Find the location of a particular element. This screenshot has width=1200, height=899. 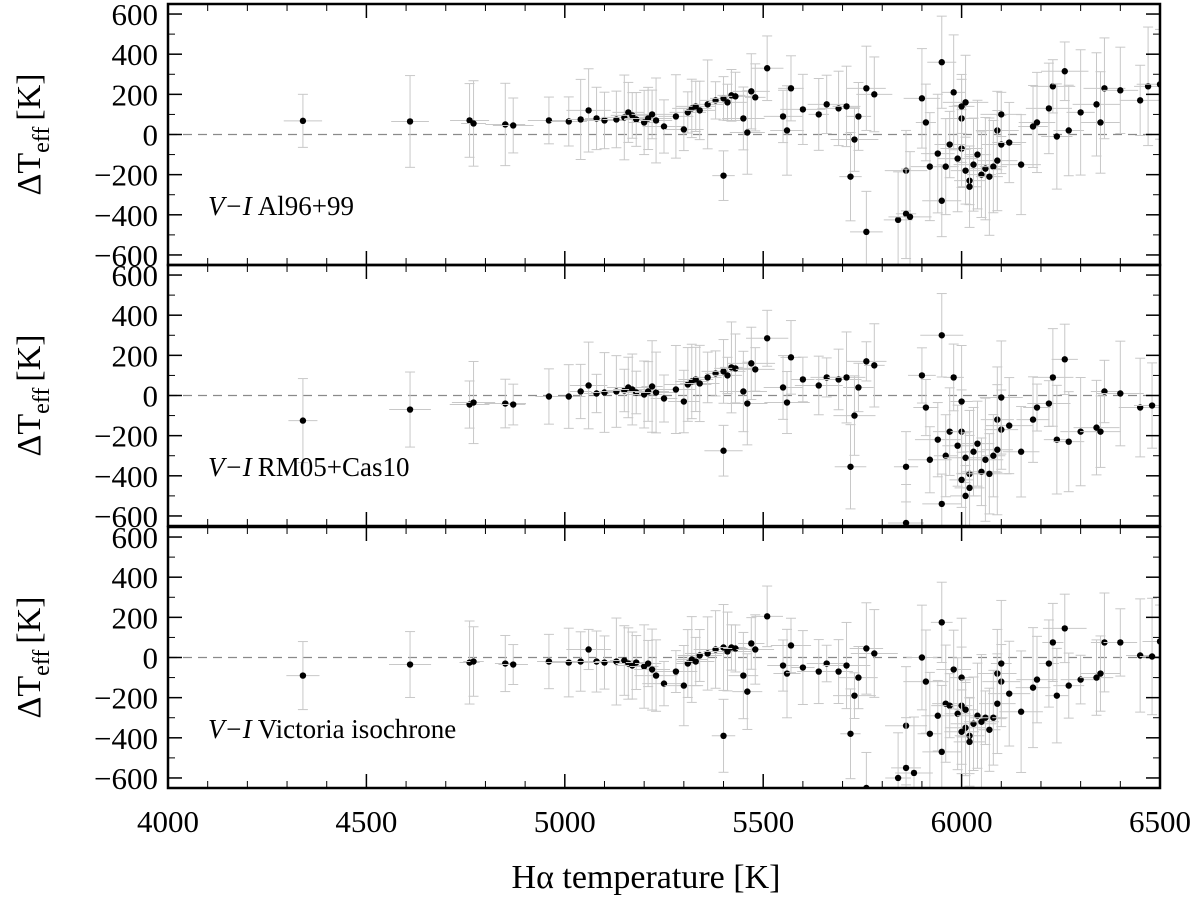

y-tick-label: 400 is located at coordinates (135, 577).